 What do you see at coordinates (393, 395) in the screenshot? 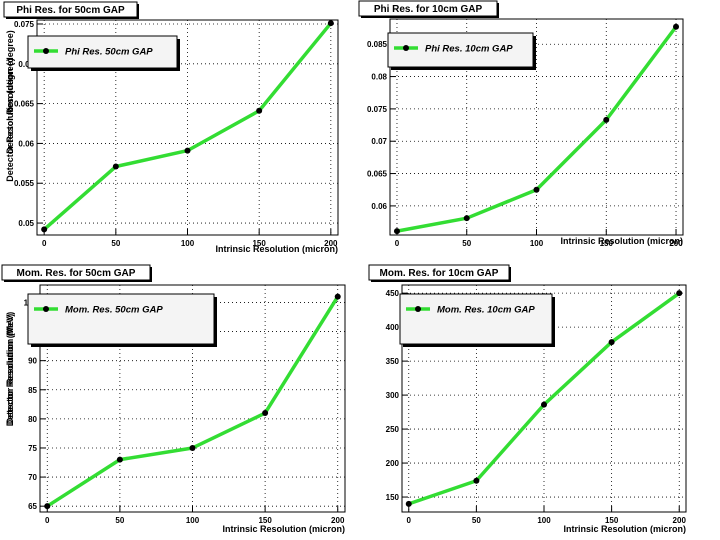
I see `y-tick-label: 300` at bounding box center [393, 395].